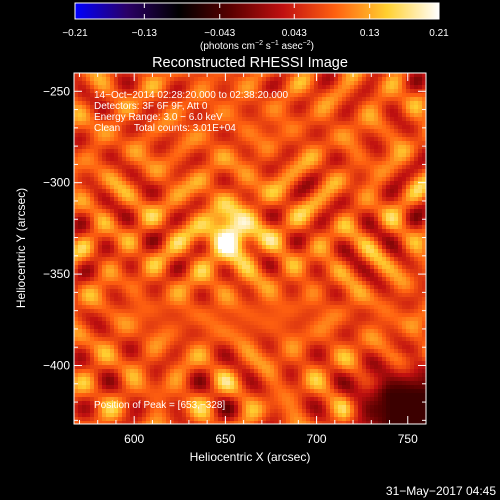 This screenshot has width=500, height=500. What do you see at coordinates (56, 91) in the screenshot?
I see `y-tick-label: −250` at bounding box center [56, 91].